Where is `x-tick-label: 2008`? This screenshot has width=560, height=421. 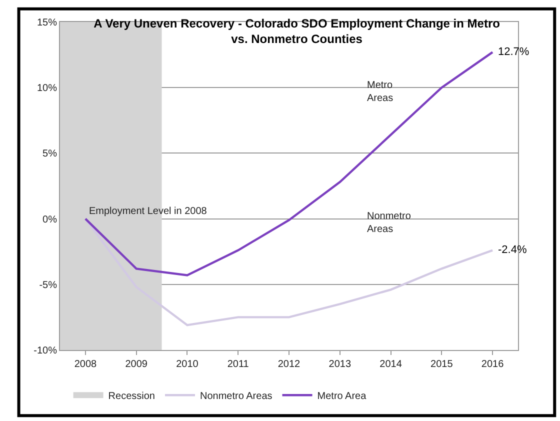
x-tick-label: 2008 is located at coordinates (85, 364).